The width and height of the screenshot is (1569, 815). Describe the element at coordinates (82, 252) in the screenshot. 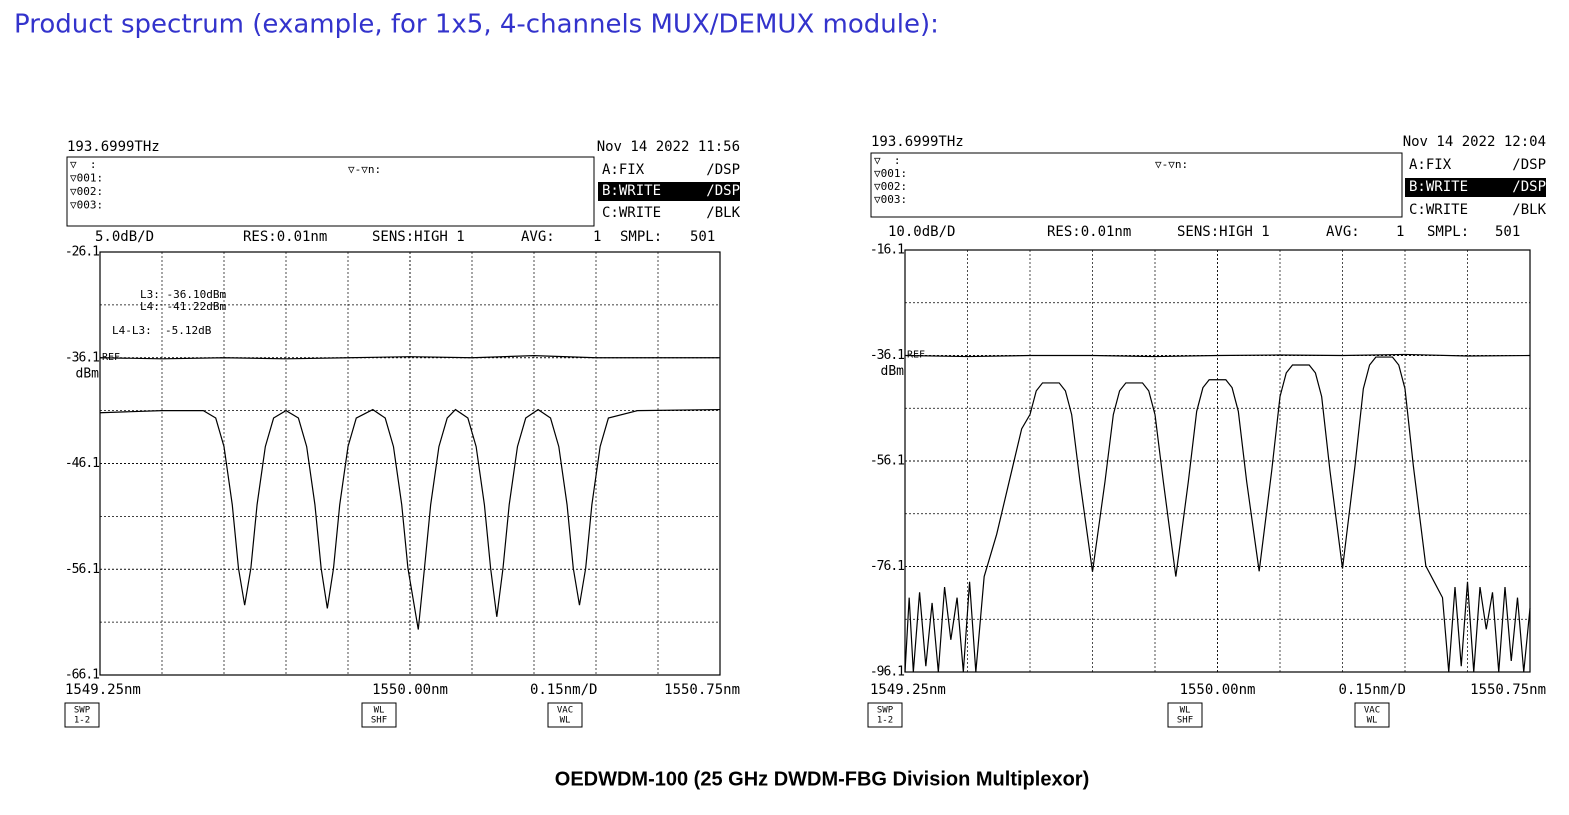

I see `y-tick-label: -26.1` at that location.